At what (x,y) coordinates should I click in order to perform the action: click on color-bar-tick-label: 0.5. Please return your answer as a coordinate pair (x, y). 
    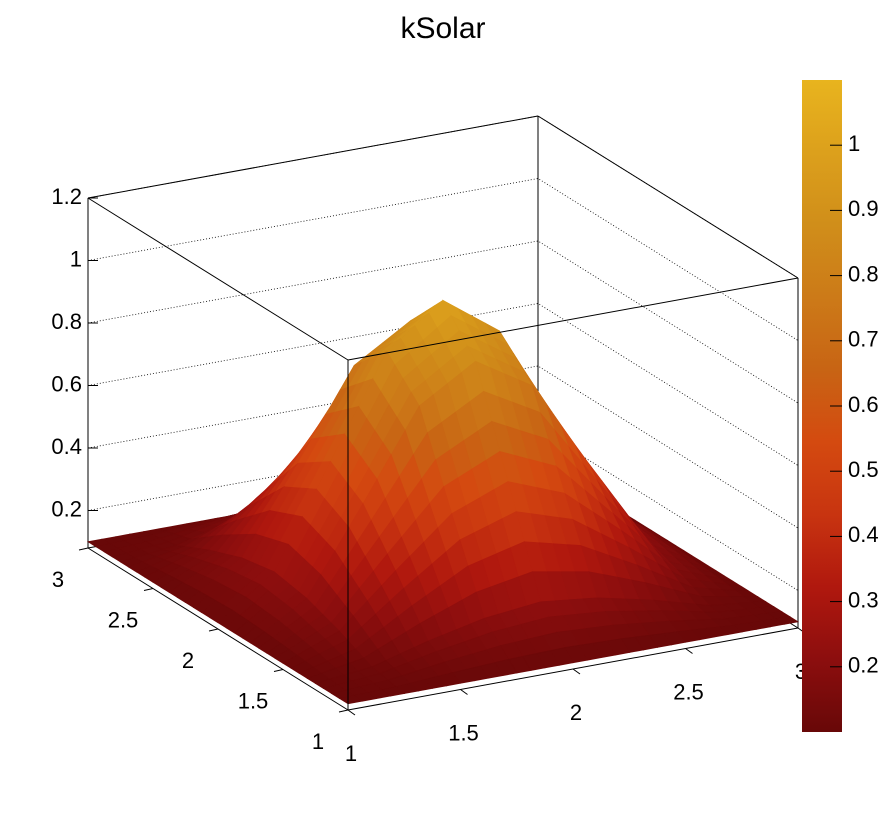
    Looking at the image, I should click on (863, 469).